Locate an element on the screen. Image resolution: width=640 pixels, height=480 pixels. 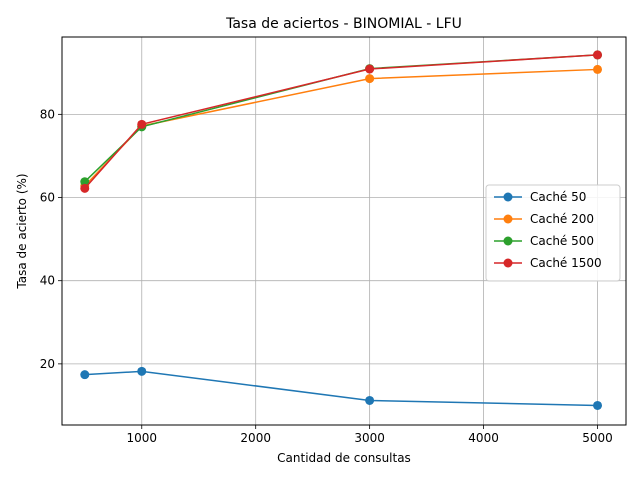
y-axis-label: Tasa de acierto (%) is located at coordinates (22, 231).